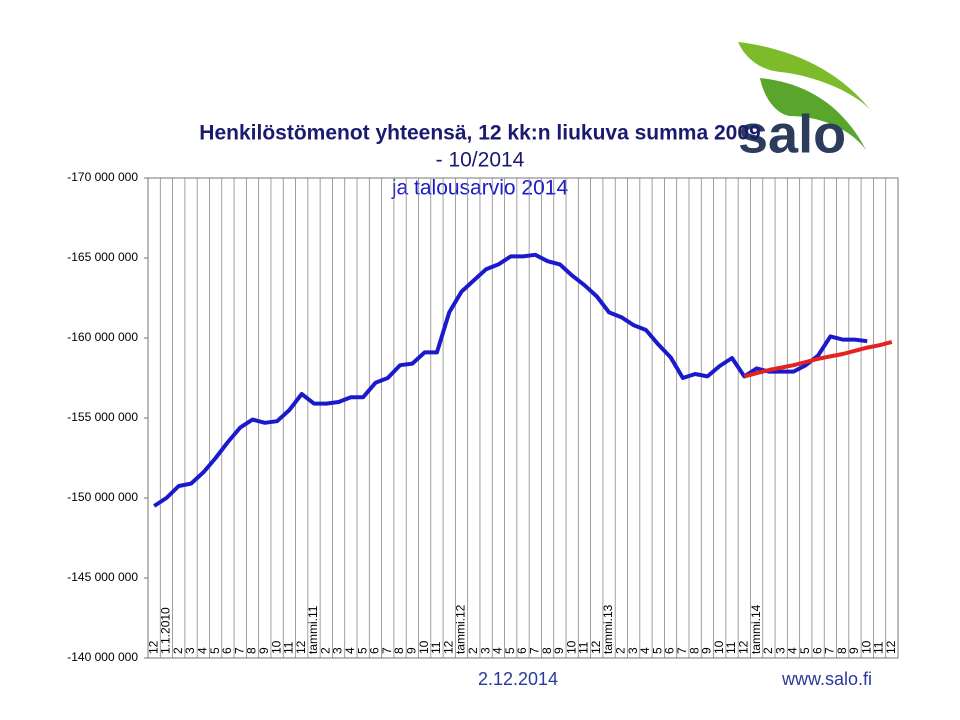 The image size is (960, 720). Describe the element at coordinates (102, 657) in the screenshot. I see `y-tick-label: -140 000 000` at that location.